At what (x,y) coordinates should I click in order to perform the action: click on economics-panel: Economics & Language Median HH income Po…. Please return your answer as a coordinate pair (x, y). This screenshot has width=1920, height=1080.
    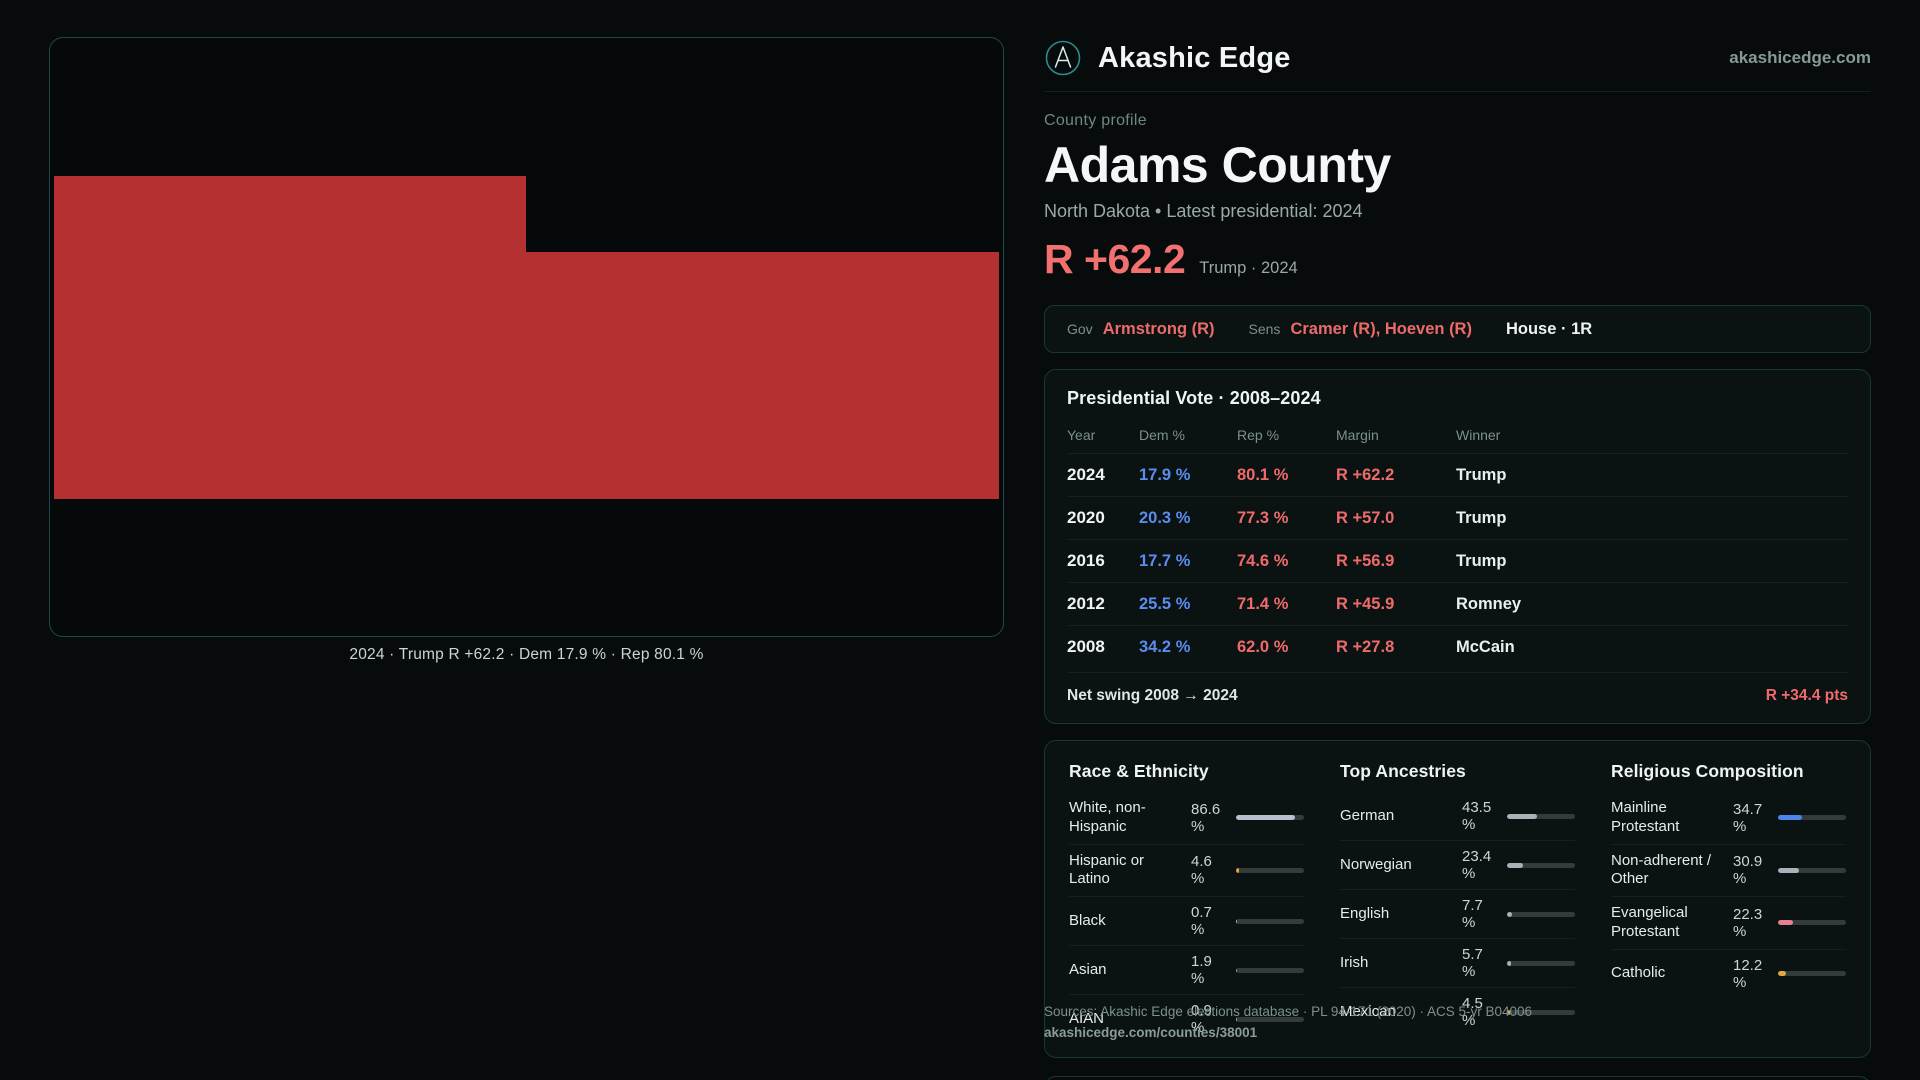
    Looking at the image, I should click on (1457, 1078).